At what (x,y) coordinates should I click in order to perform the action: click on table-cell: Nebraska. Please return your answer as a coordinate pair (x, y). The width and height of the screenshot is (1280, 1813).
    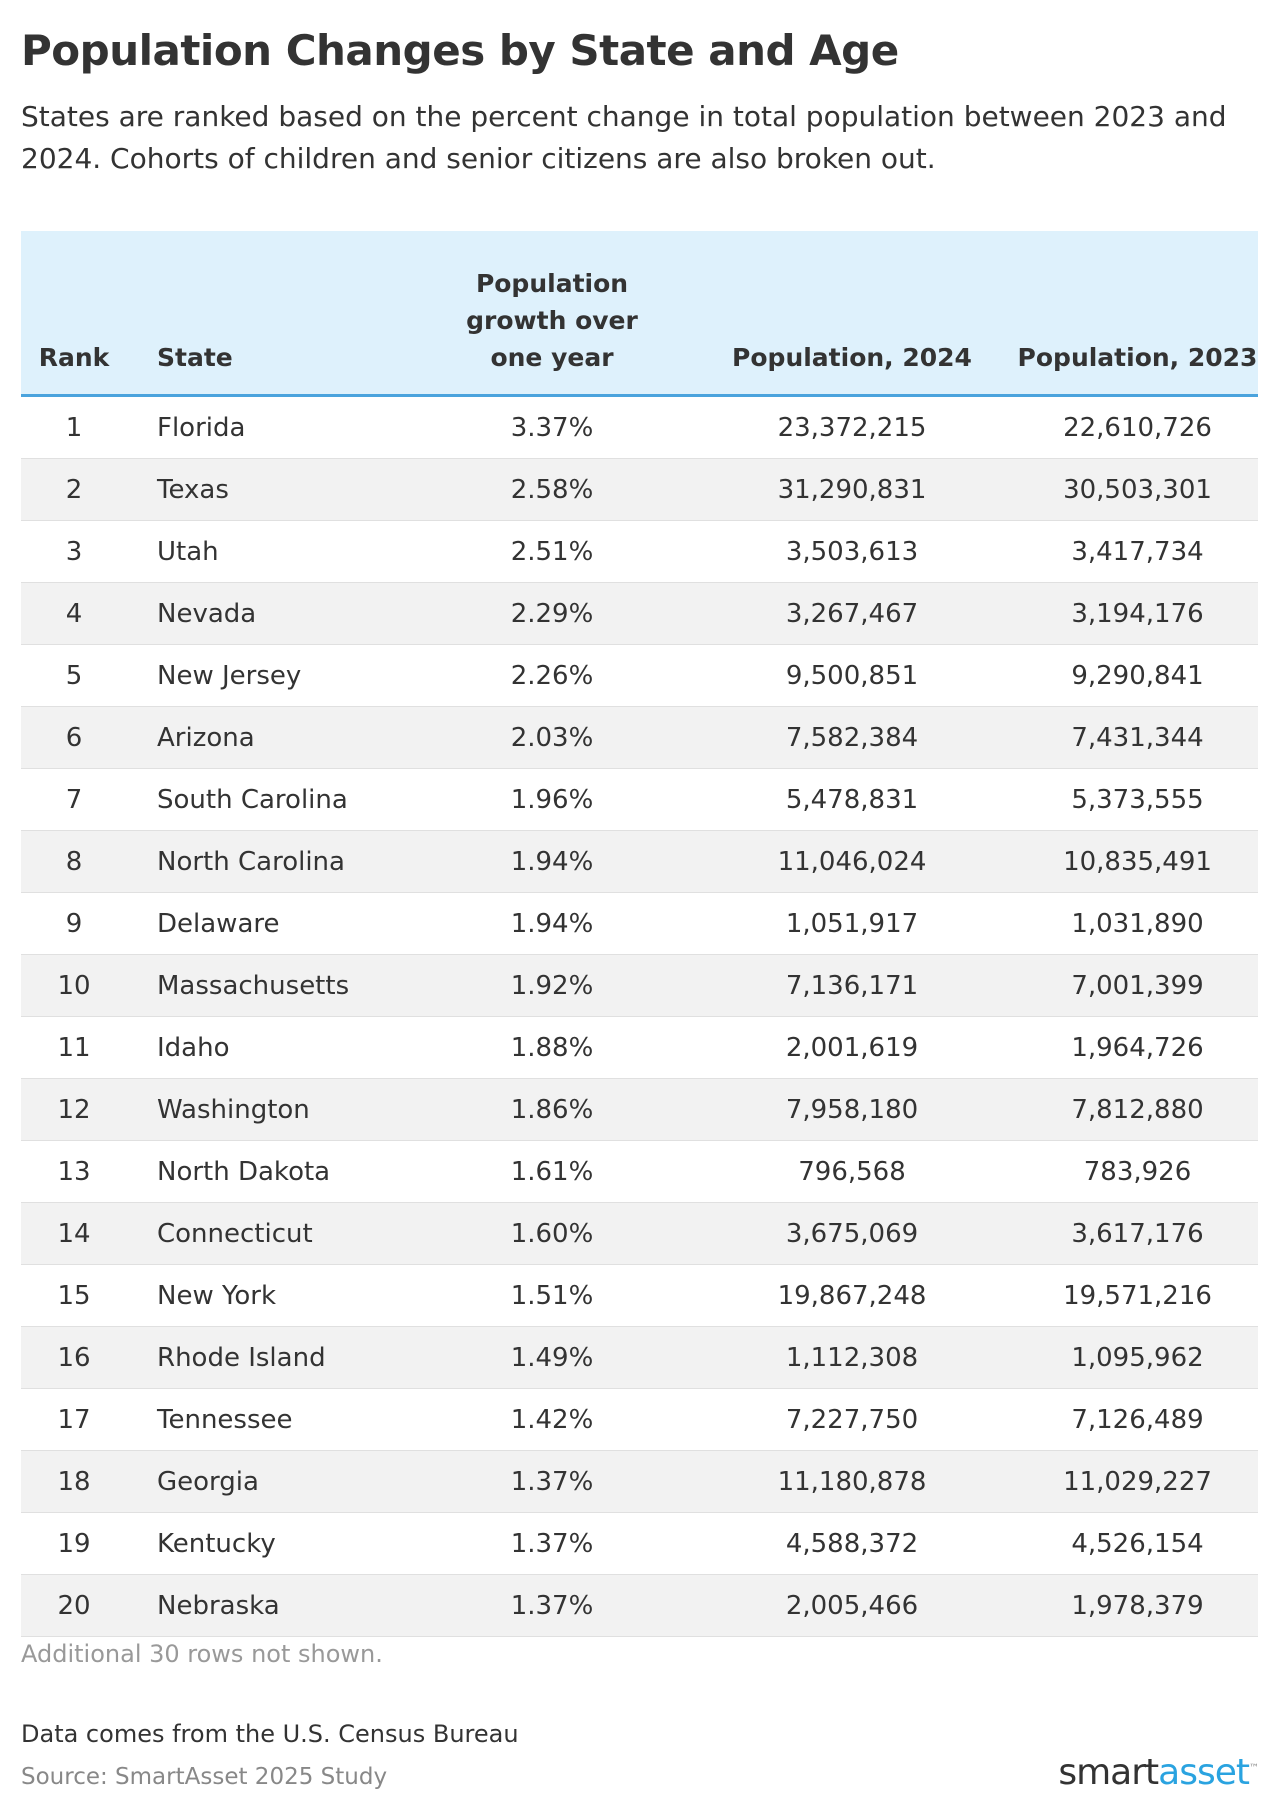
    Looking at the image, I should click on (272, 1605).